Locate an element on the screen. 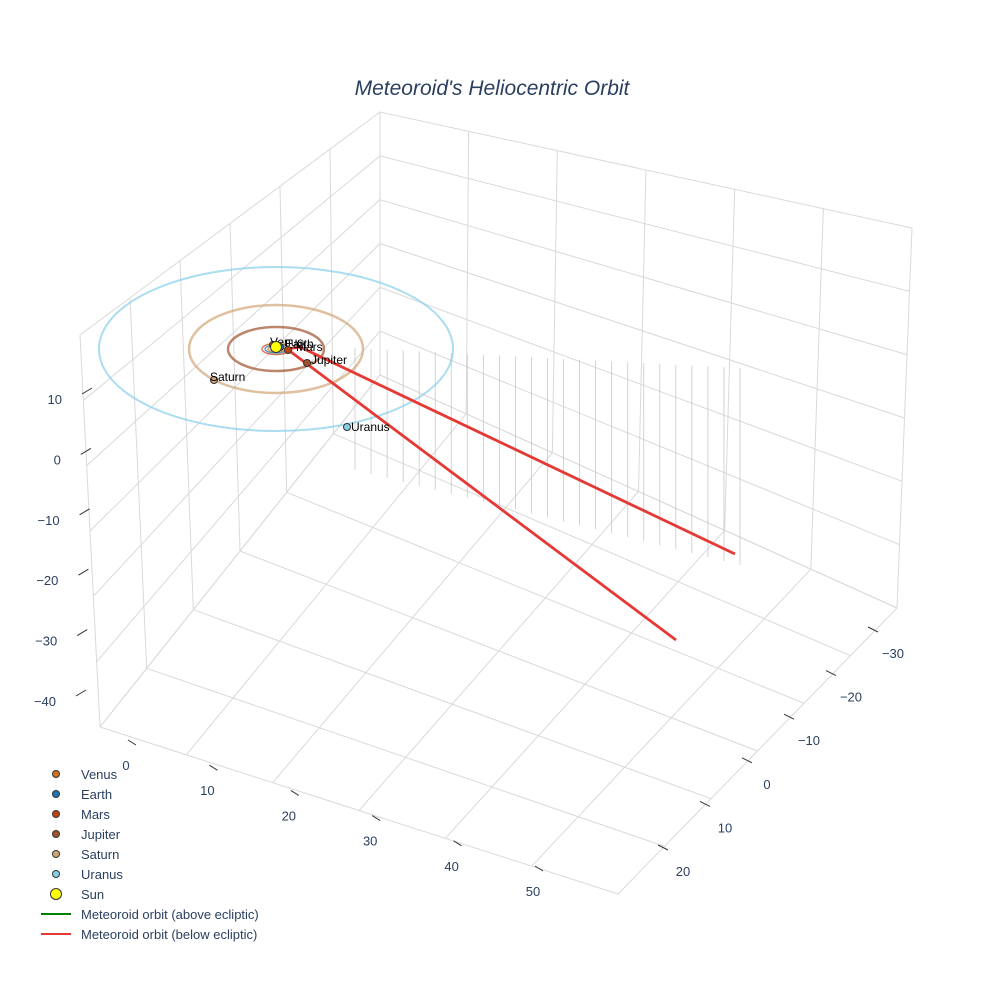  planet-label-earth: Earth is located at coordinates (299, 344).